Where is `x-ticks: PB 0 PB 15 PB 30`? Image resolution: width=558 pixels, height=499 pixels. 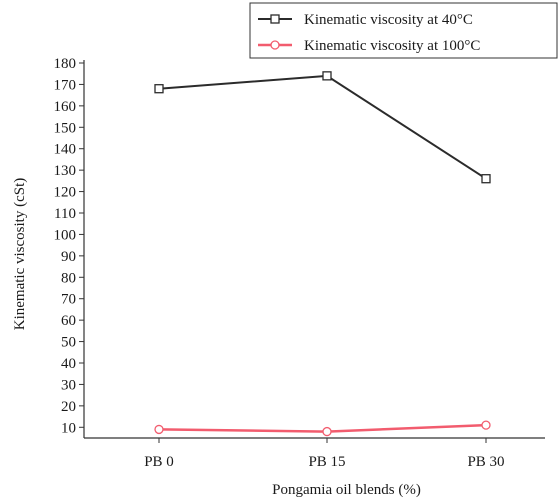 x-ticks: PB 0 PB 15 PB 30 is located at coordinates (324, 454).